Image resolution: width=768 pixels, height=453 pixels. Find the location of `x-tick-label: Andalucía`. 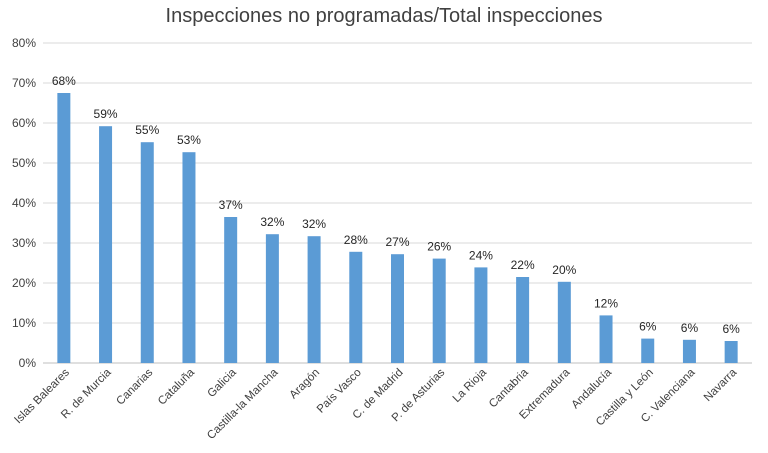

x-tick-label: Andalucía is located at coordinates (591, 388).